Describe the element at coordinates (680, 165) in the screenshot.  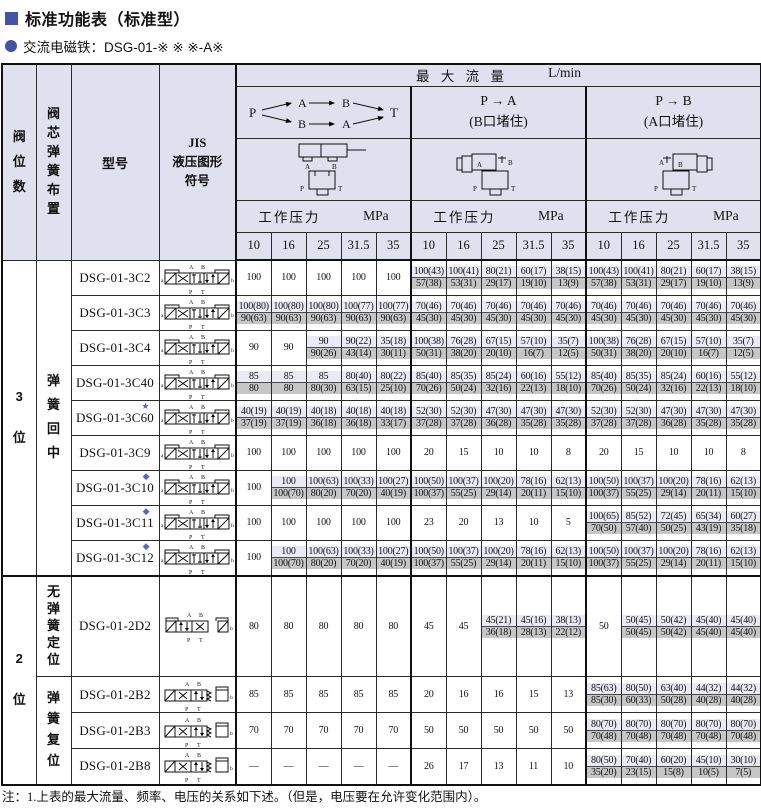
I see `svg-text: B` at that location.